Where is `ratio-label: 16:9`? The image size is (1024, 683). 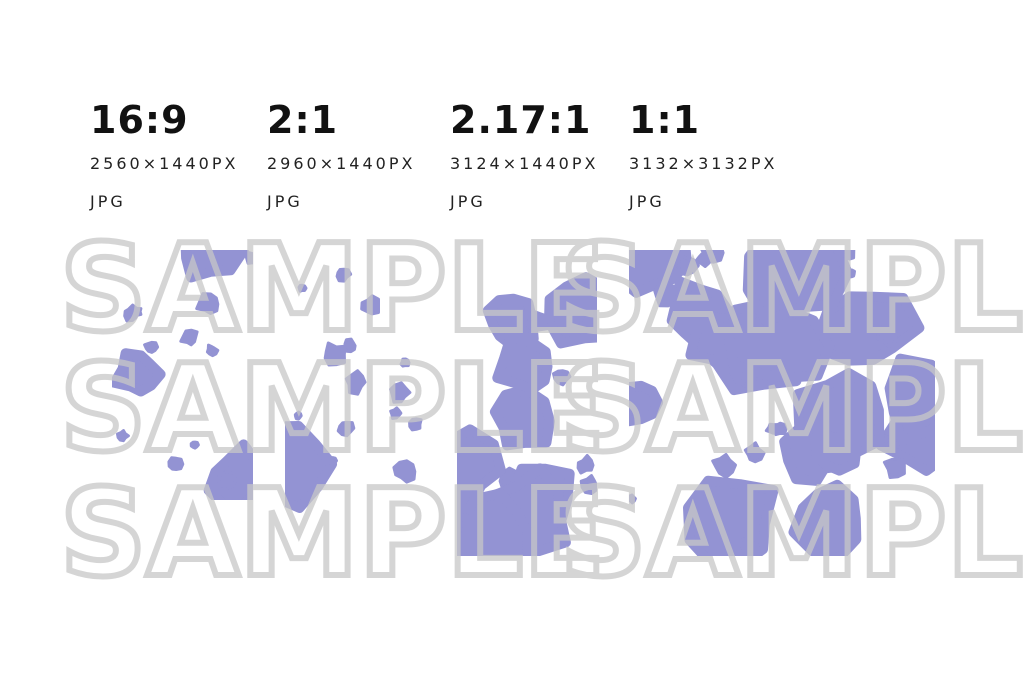
ratio-label: 16:9 is located at coordinates (139, 120).